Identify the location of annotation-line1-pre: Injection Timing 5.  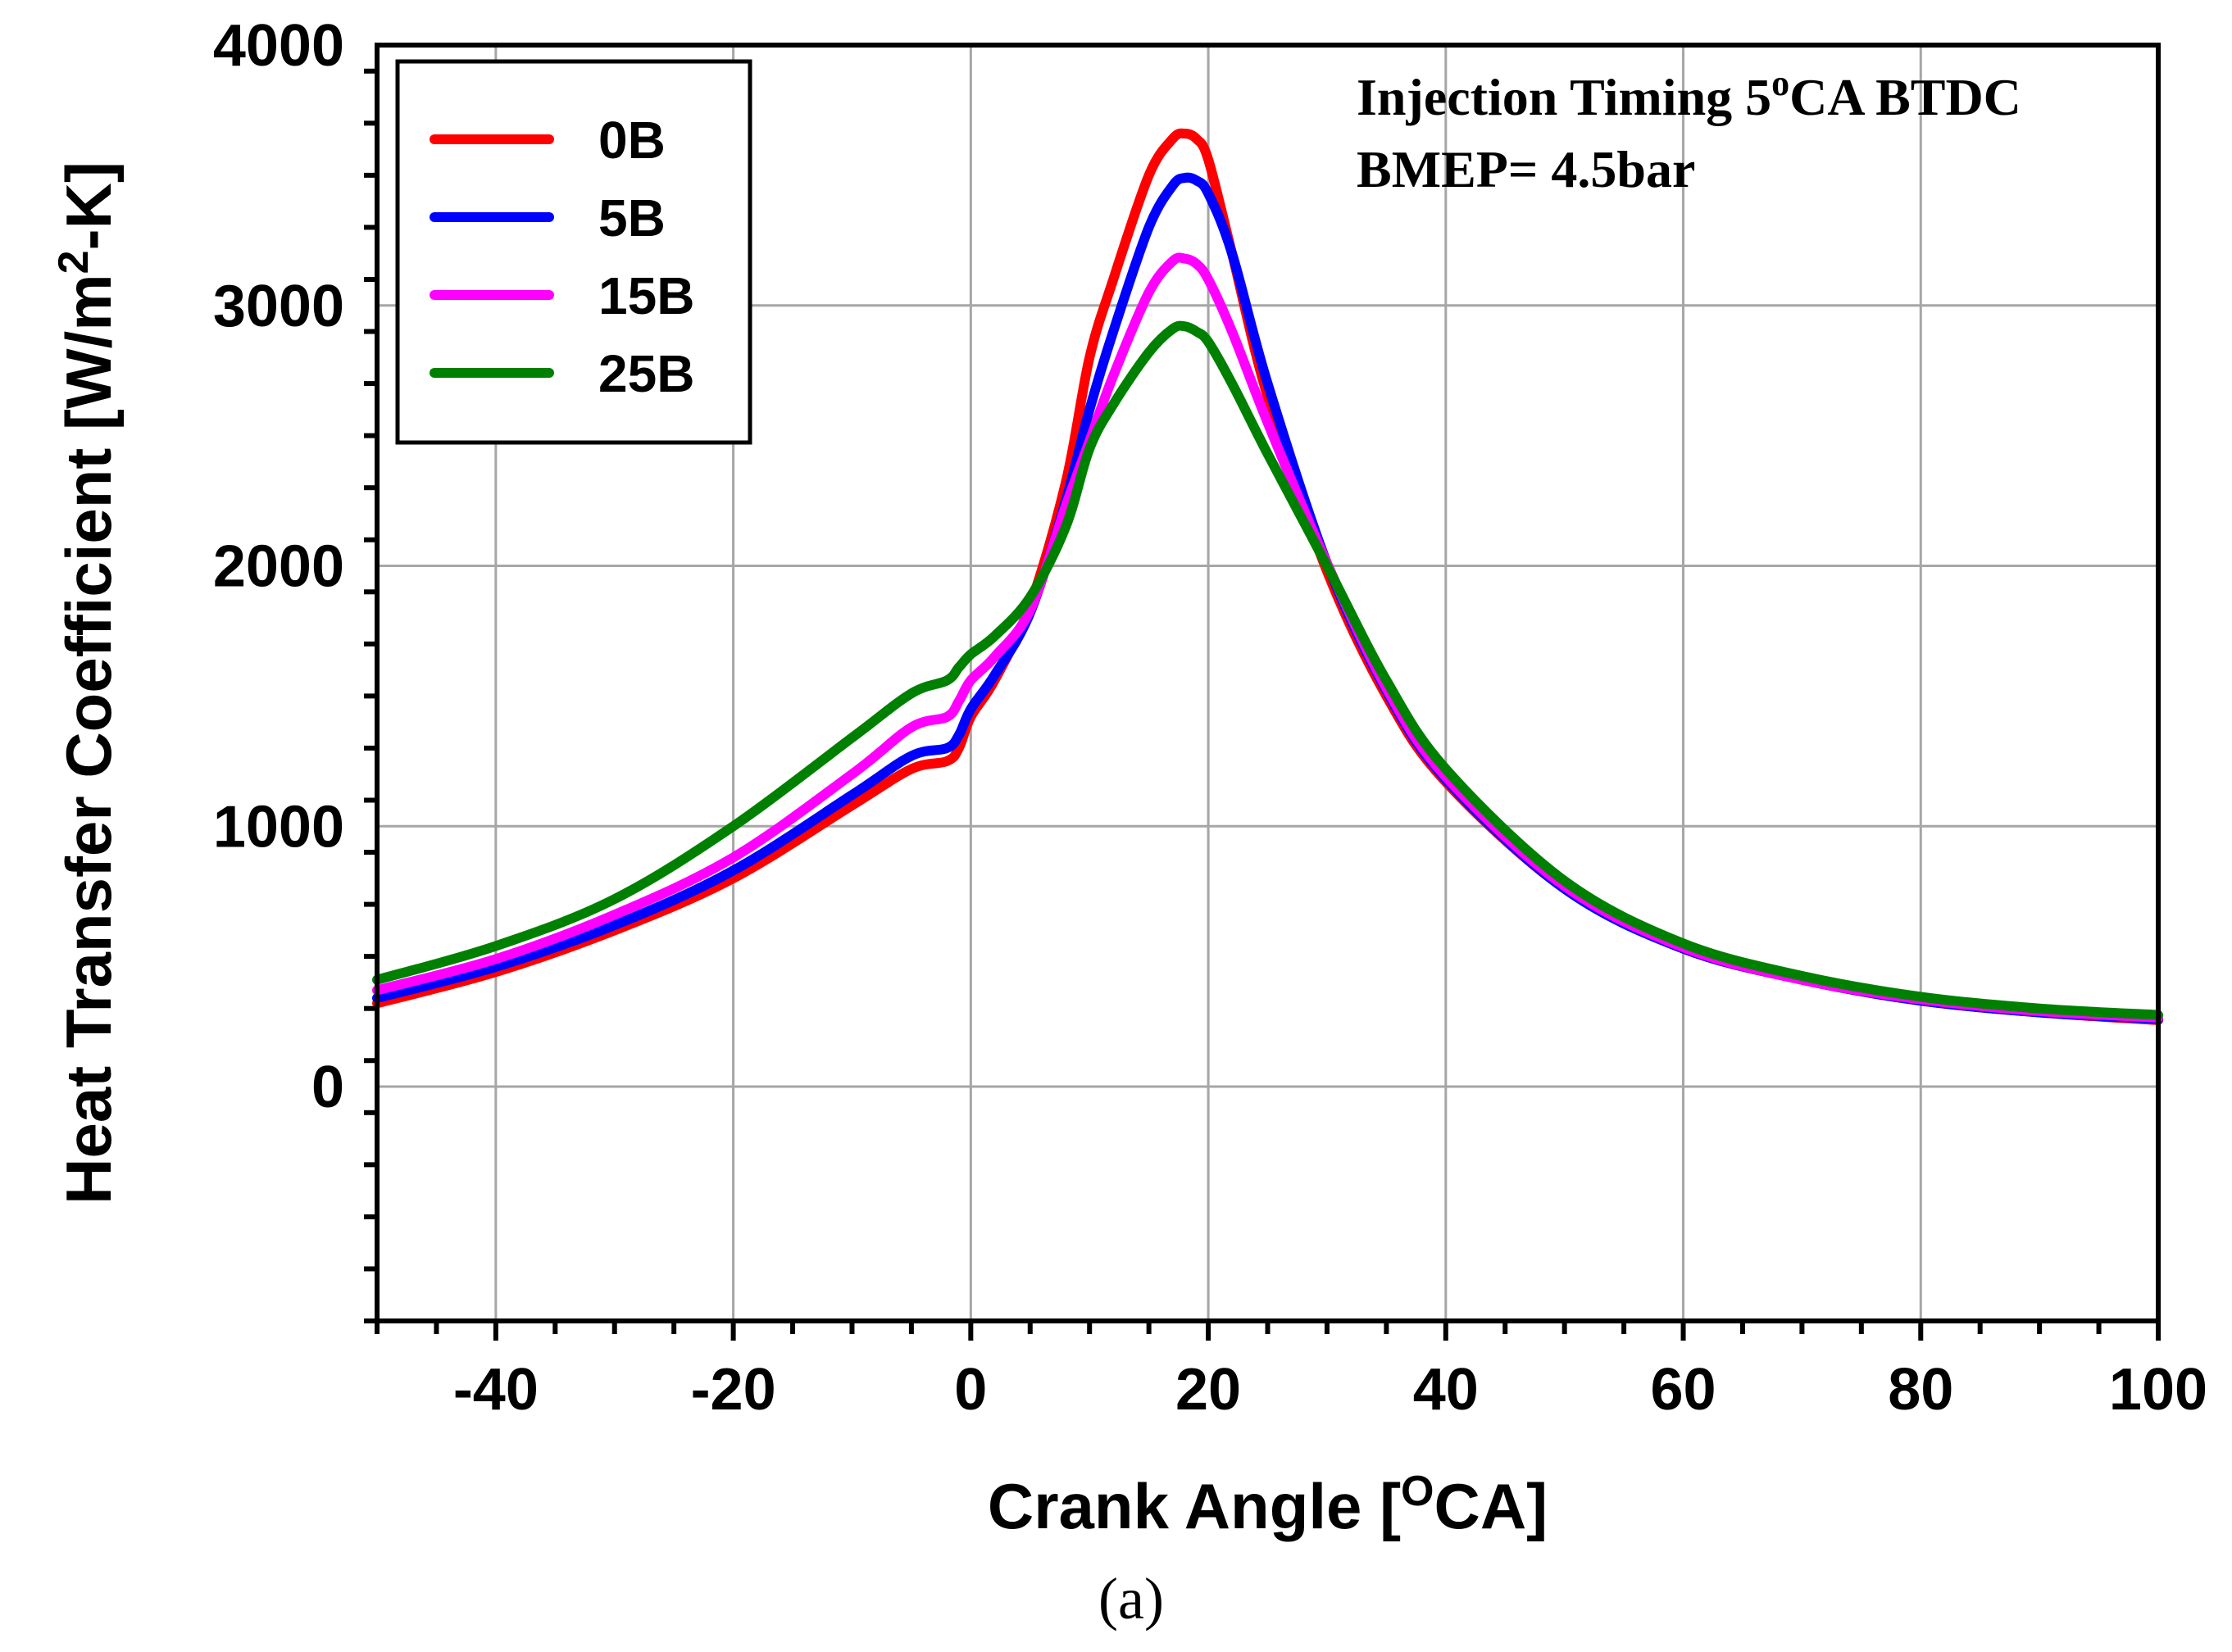
(1564, 97).